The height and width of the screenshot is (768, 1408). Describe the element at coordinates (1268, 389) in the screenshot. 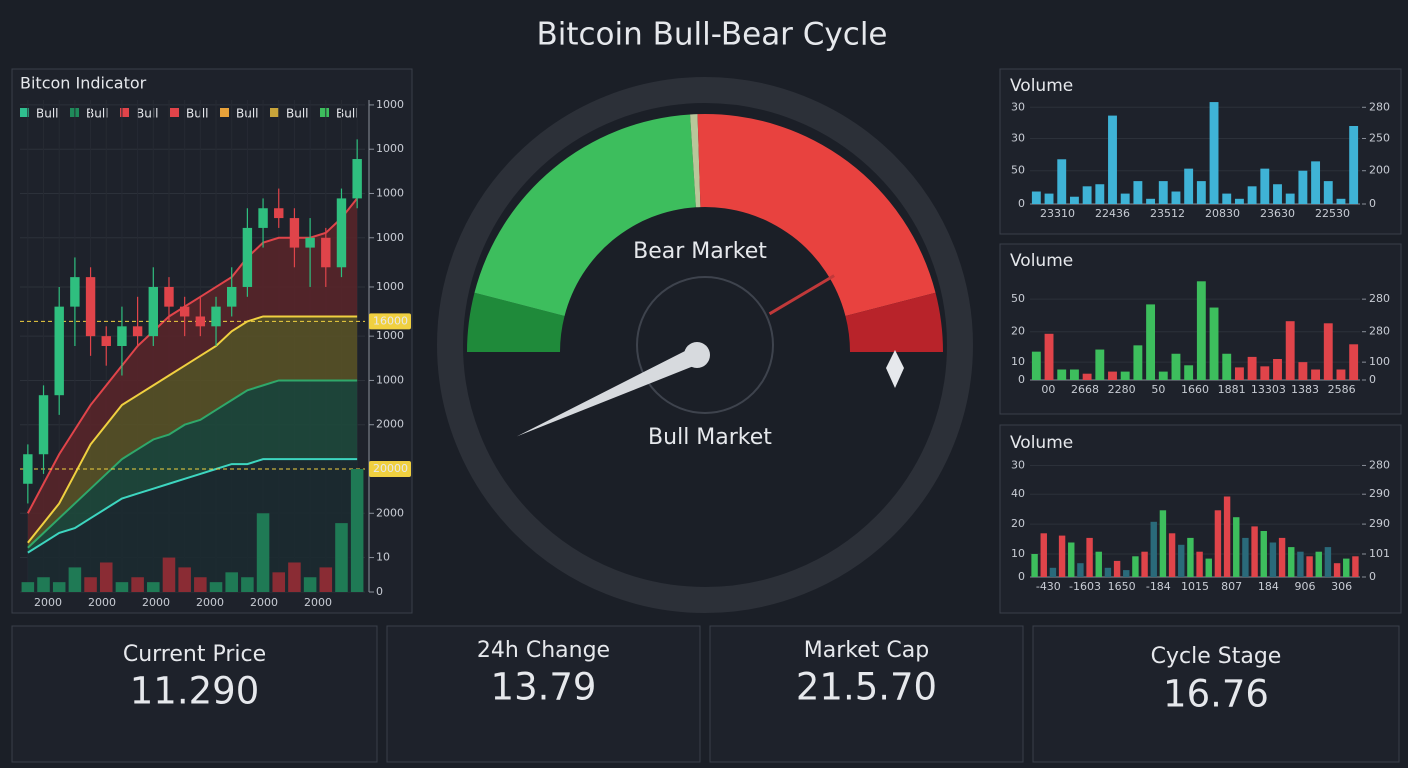

I see `x-tick-label: 13303` at that location.